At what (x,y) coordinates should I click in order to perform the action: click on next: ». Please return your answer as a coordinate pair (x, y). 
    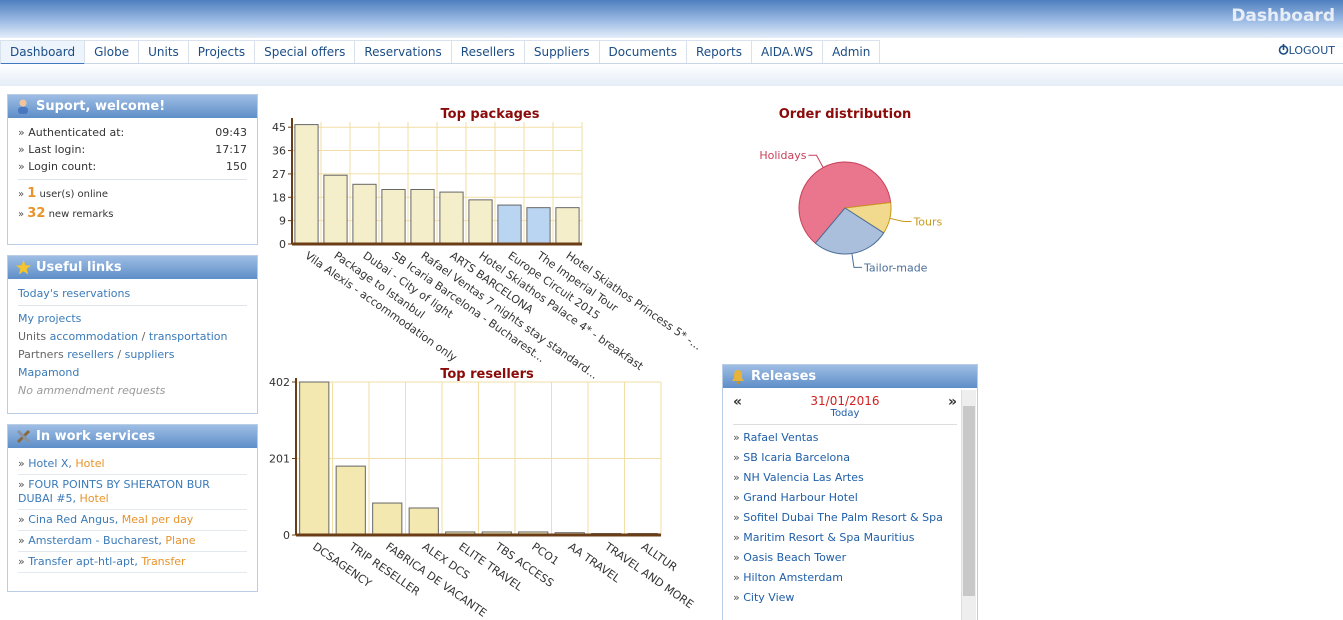
    Looking at the image, I should click on (952, 402).